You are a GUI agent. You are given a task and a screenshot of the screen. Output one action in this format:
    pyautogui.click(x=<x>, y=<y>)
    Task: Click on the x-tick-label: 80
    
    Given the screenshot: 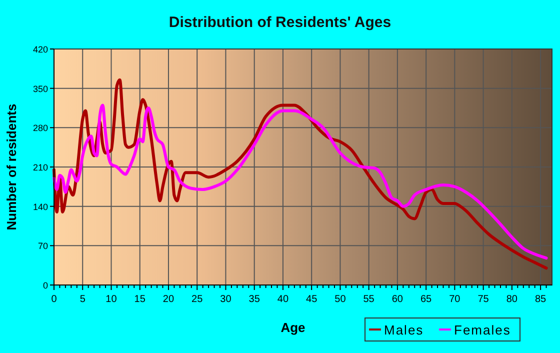 What is the action you would take?
    pyautogui.click(x=512, y=299)
    